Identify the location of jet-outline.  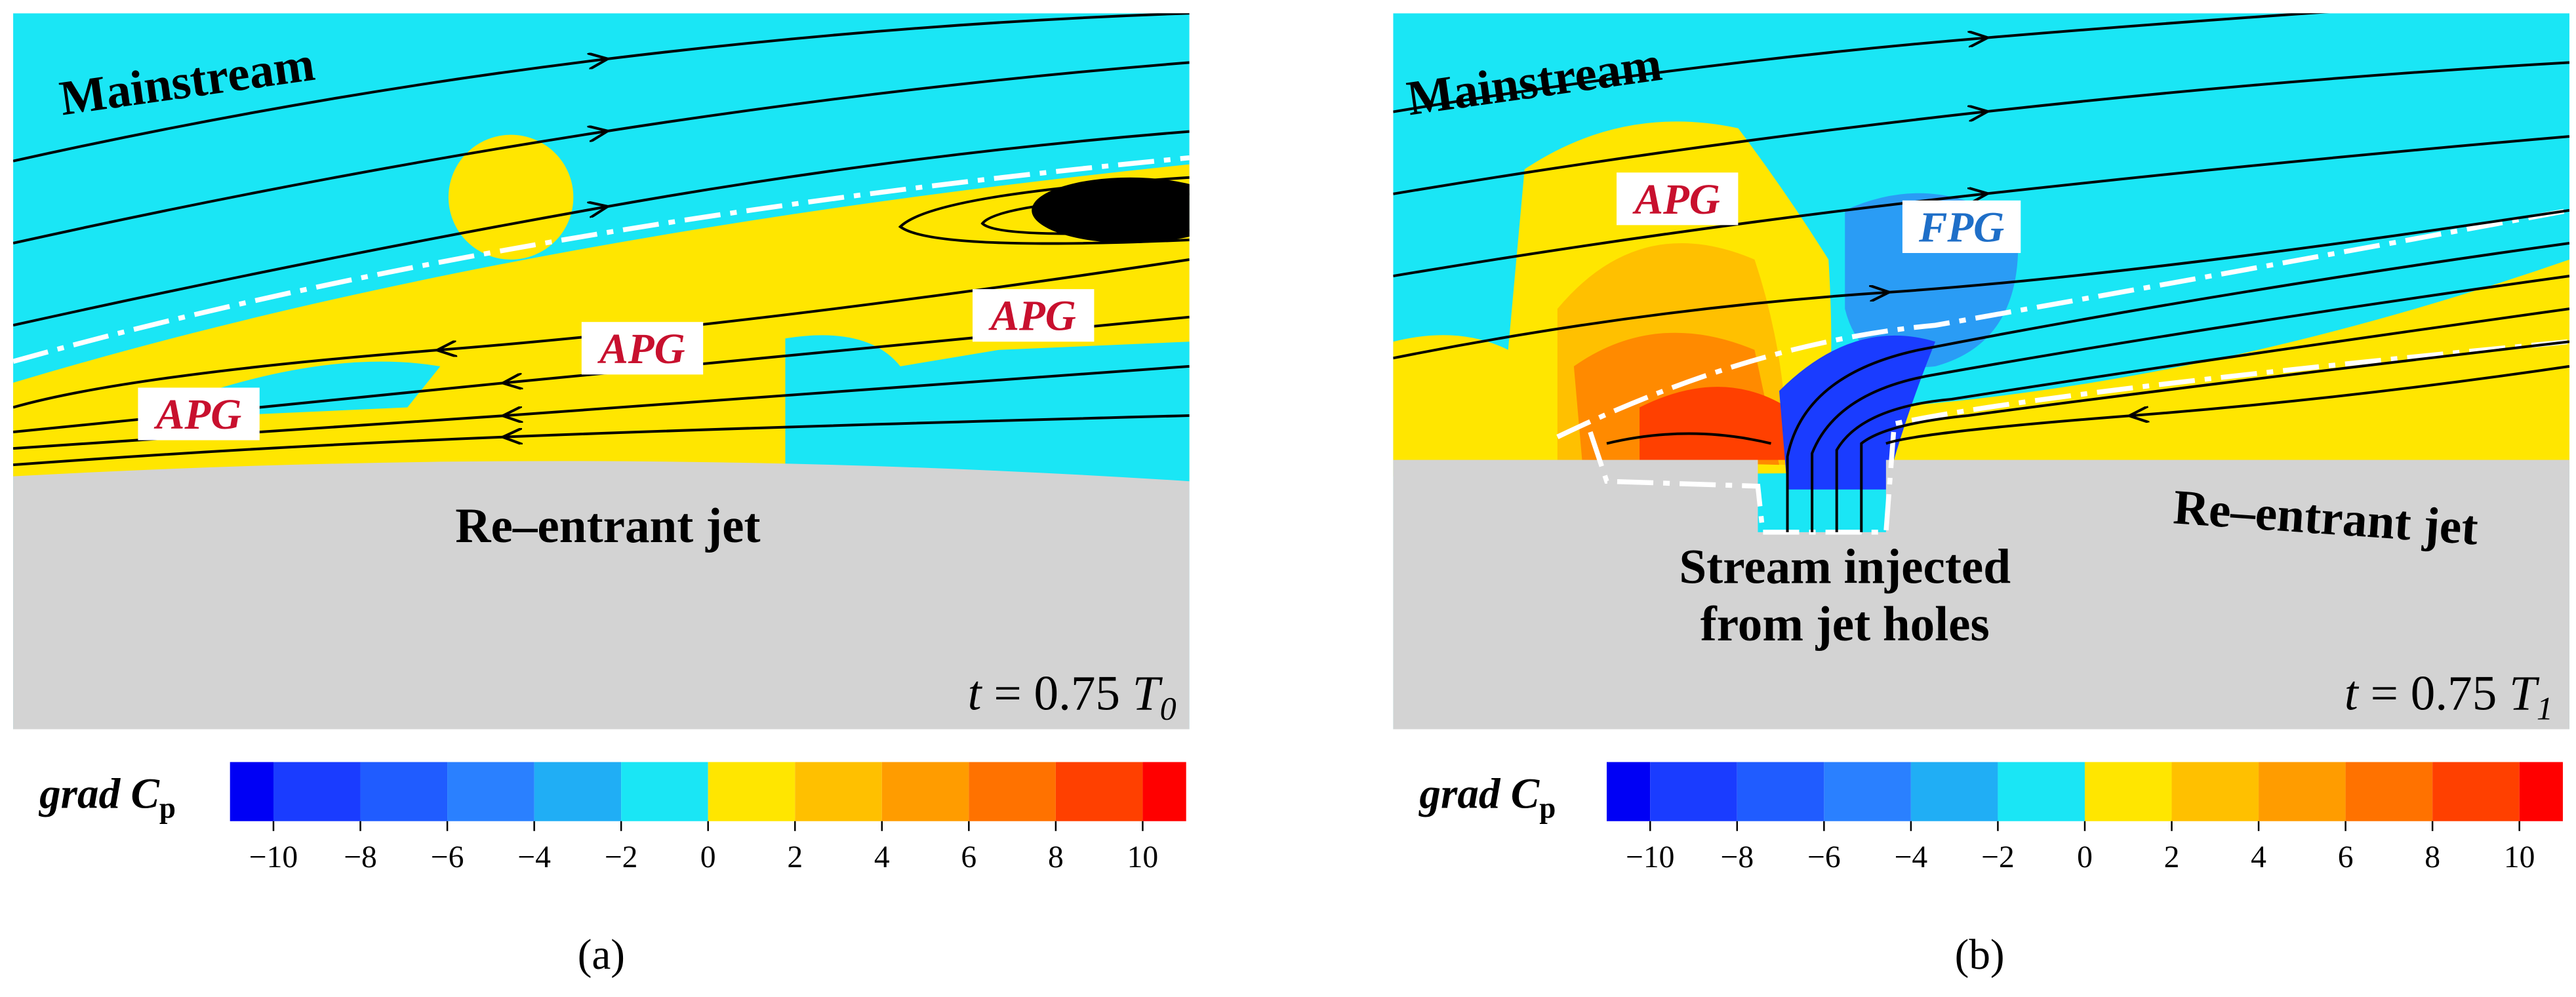
(2078, 437).